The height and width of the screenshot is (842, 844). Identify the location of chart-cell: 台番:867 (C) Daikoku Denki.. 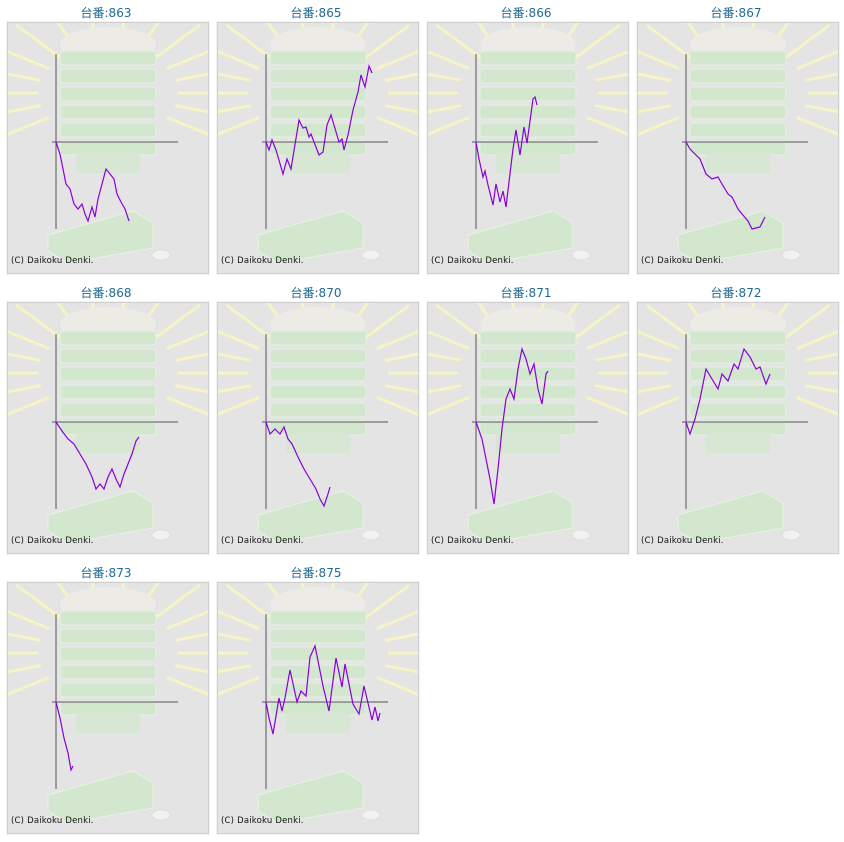
(736, 140).